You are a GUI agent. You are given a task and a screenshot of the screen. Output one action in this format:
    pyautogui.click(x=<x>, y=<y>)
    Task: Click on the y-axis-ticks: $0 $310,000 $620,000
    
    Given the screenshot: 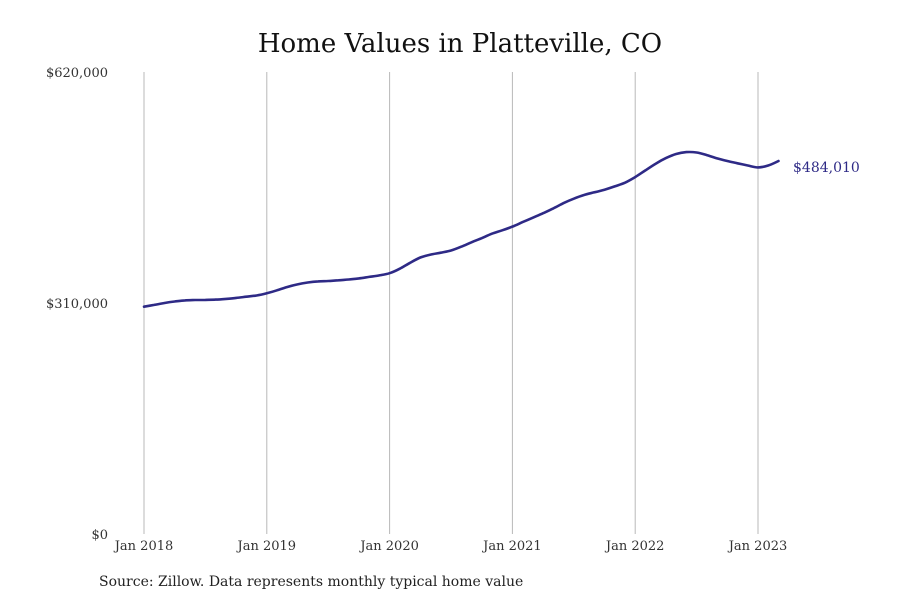 What is the action you would take?
    pyautogui.click(x=77, y=304)
    